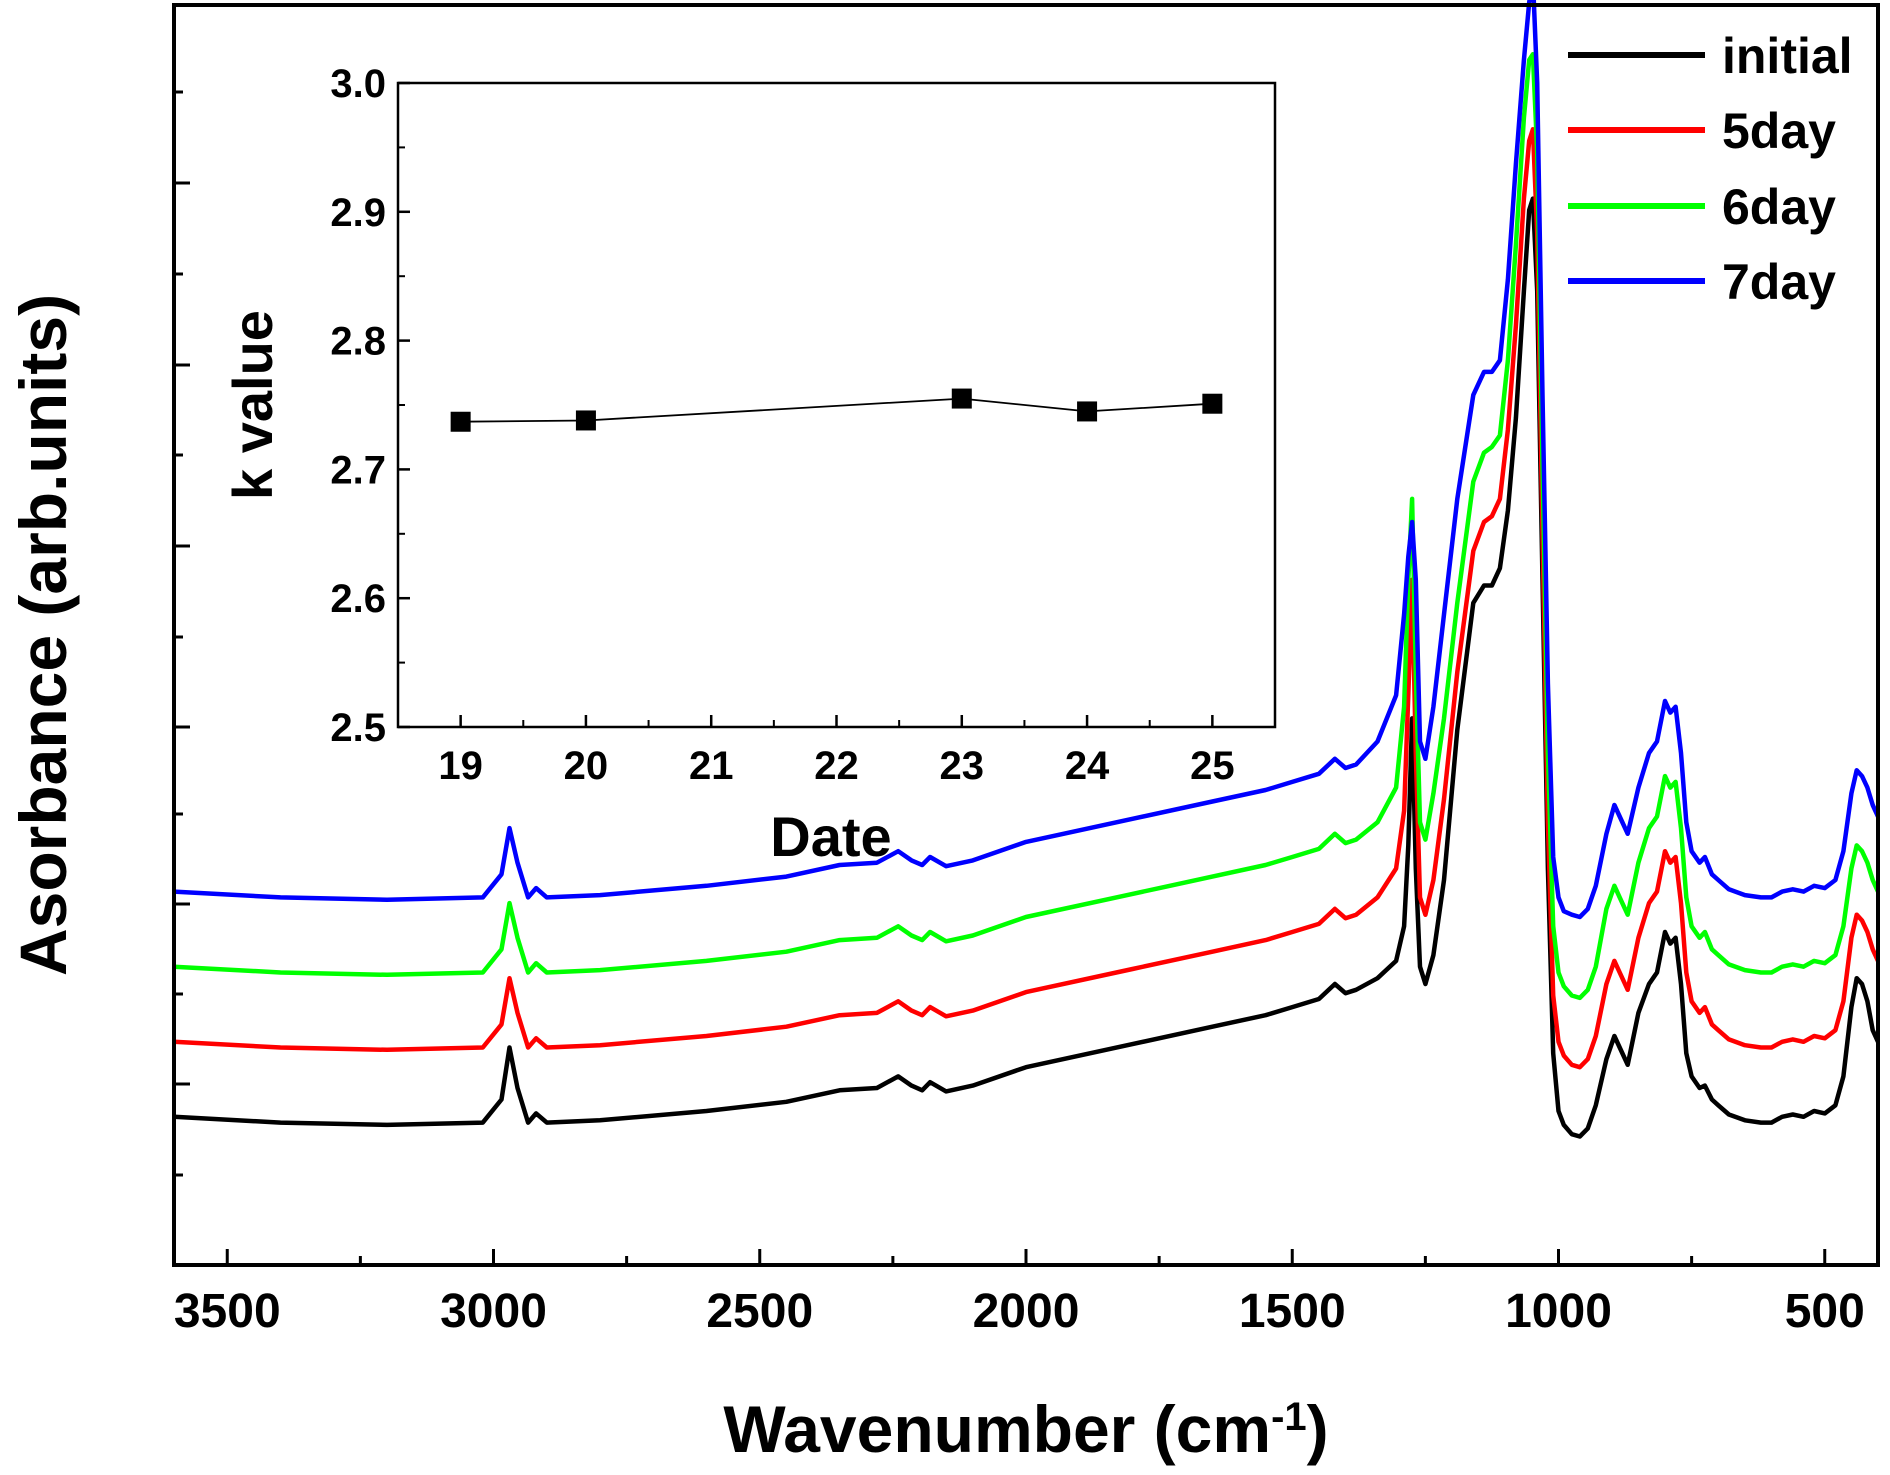  What do you see at coordinates (1779, 131) in the screenshot?
I see `legend-label: 5day` at bounding box center [1779, 131].